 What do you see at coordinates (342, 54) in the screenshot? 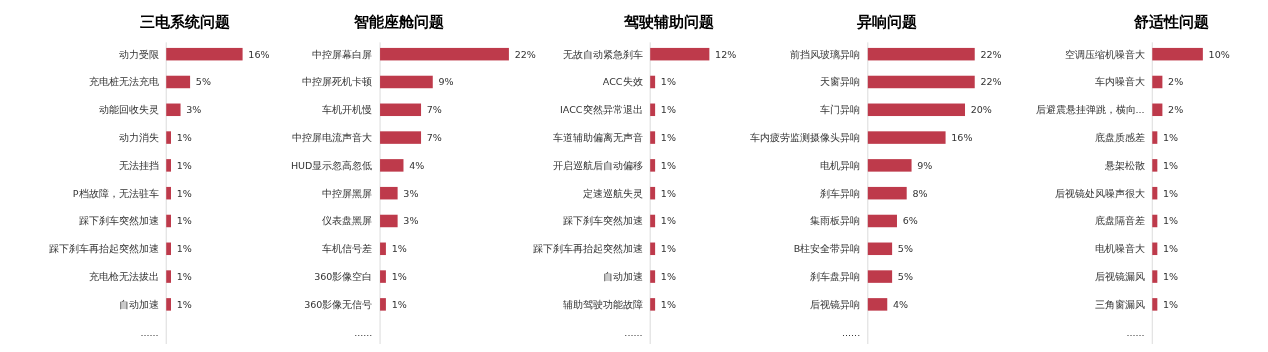
I see `y-tick-label: 中控屏幕白屏` at bounding box center [342, 54].